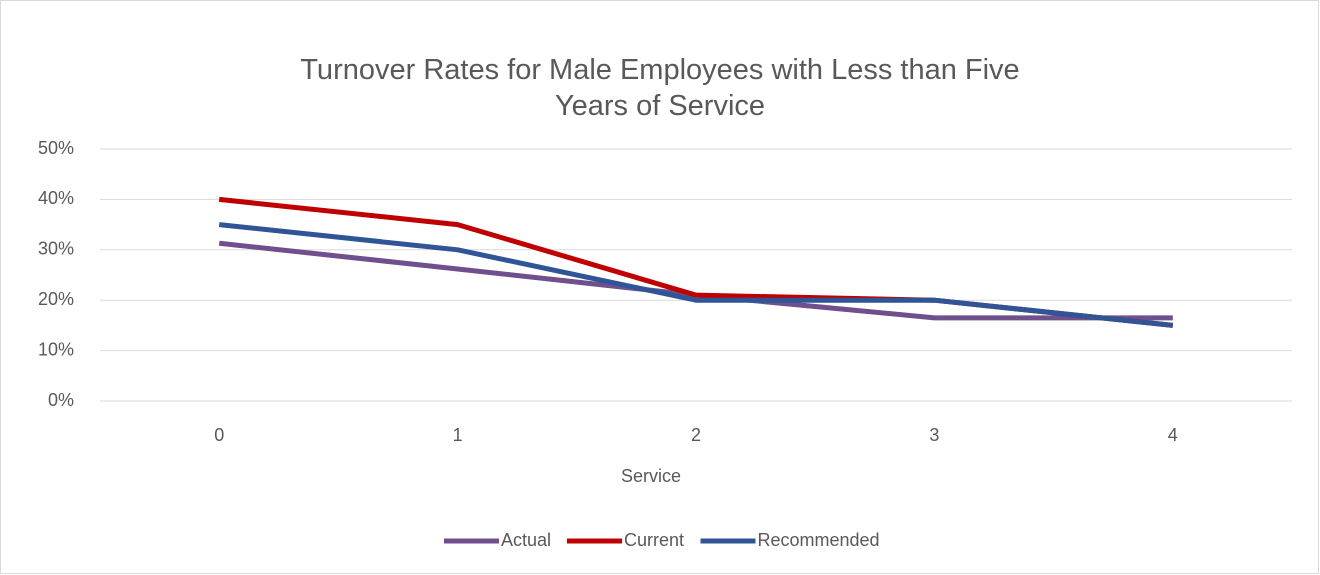  What do you see at coordinates (654, 540) in the screenshot?
I see `legend-label: Current` at bounding box center [654, 540].